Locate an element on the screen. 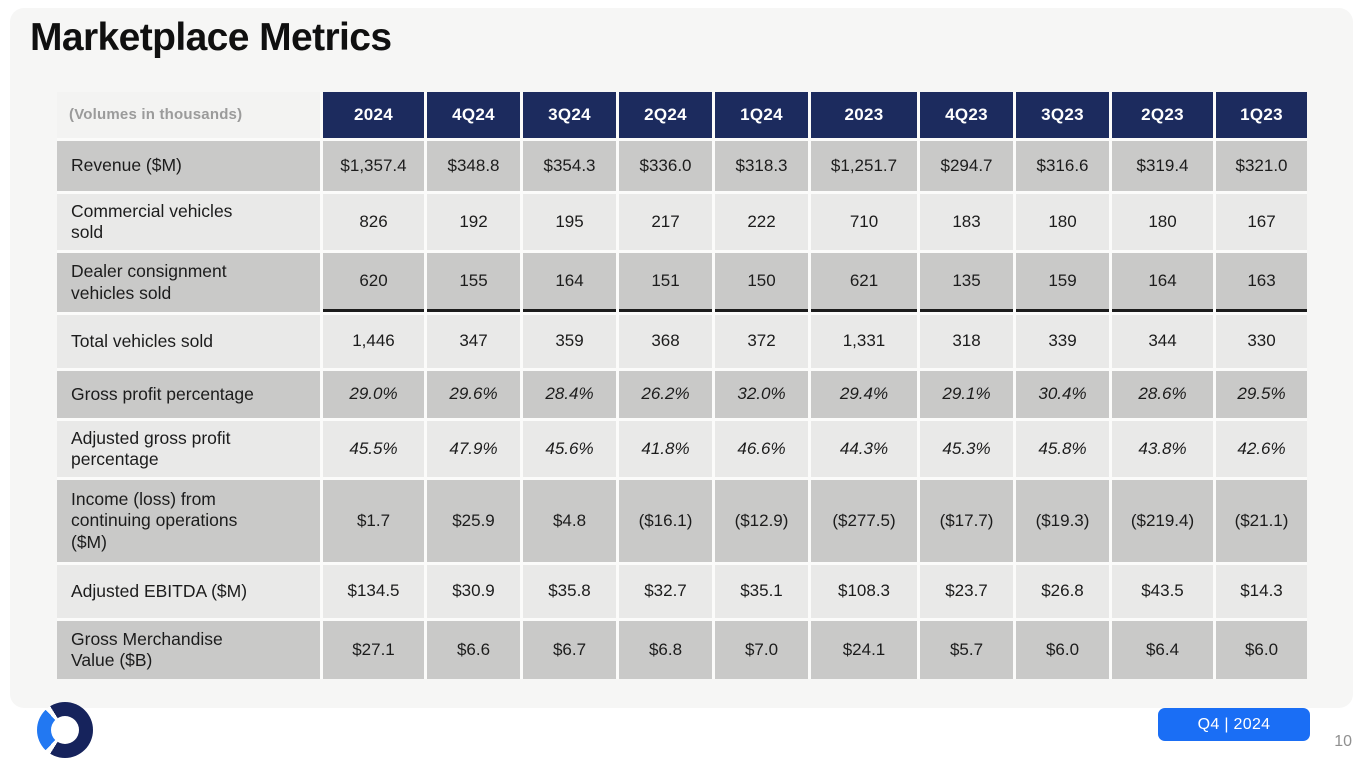 The height and width of the screenshot is (768, 1365). row-label: Revenue ($M) is located at coordinates (188, 166).